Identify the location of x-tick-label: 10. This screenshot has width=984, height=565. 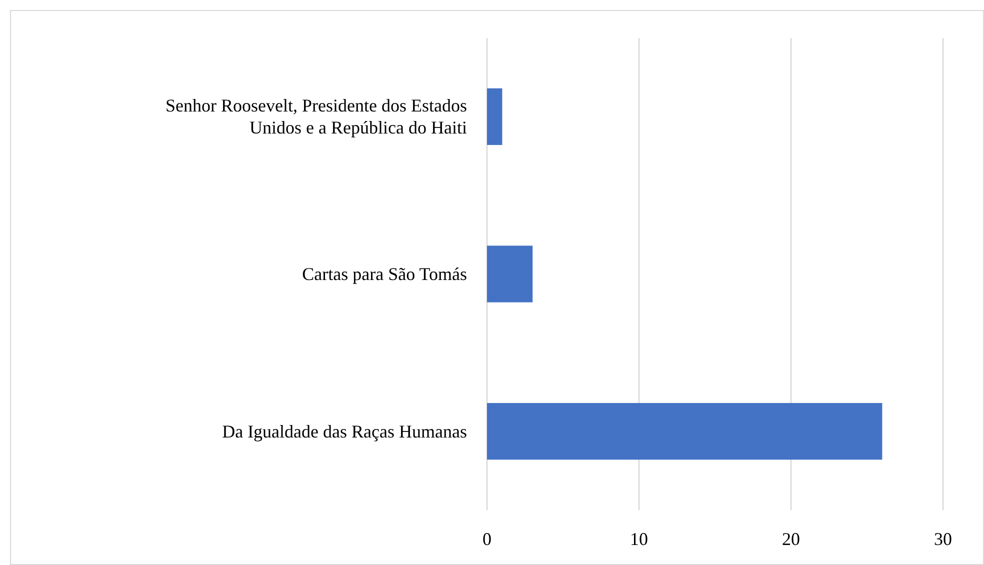
(639, 539).